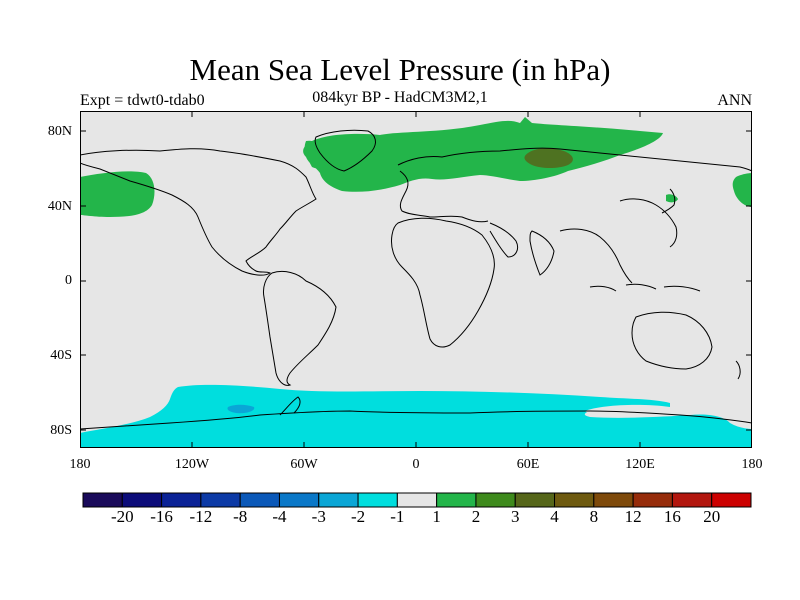  Describe the element at coordinates (416, 464) in the screenshot. I see `lon-tick-label: 0` at that location.